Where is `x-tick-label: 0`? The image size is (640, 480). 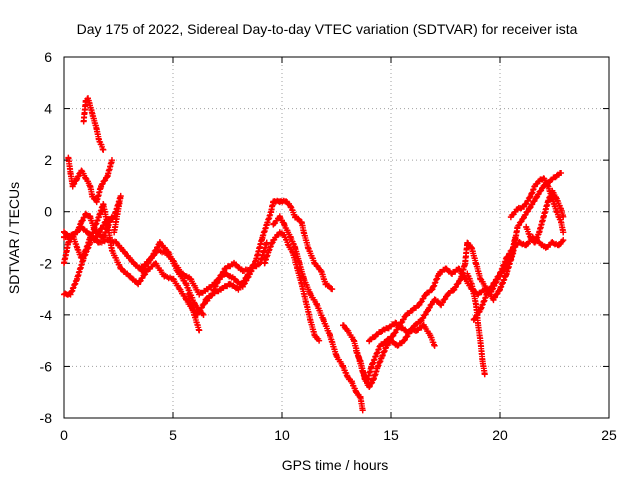
x-tick-label: 0 is located at coordinates (64, 435).